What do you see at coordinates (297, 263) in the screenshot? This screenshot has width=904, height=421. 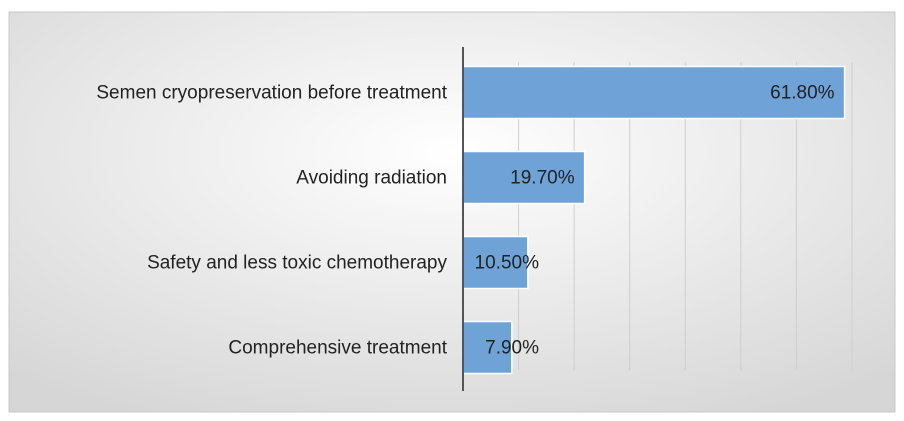 I see `y-tick-label: Safety and less toxic chemotherapy` at bounding box center [297, 263].